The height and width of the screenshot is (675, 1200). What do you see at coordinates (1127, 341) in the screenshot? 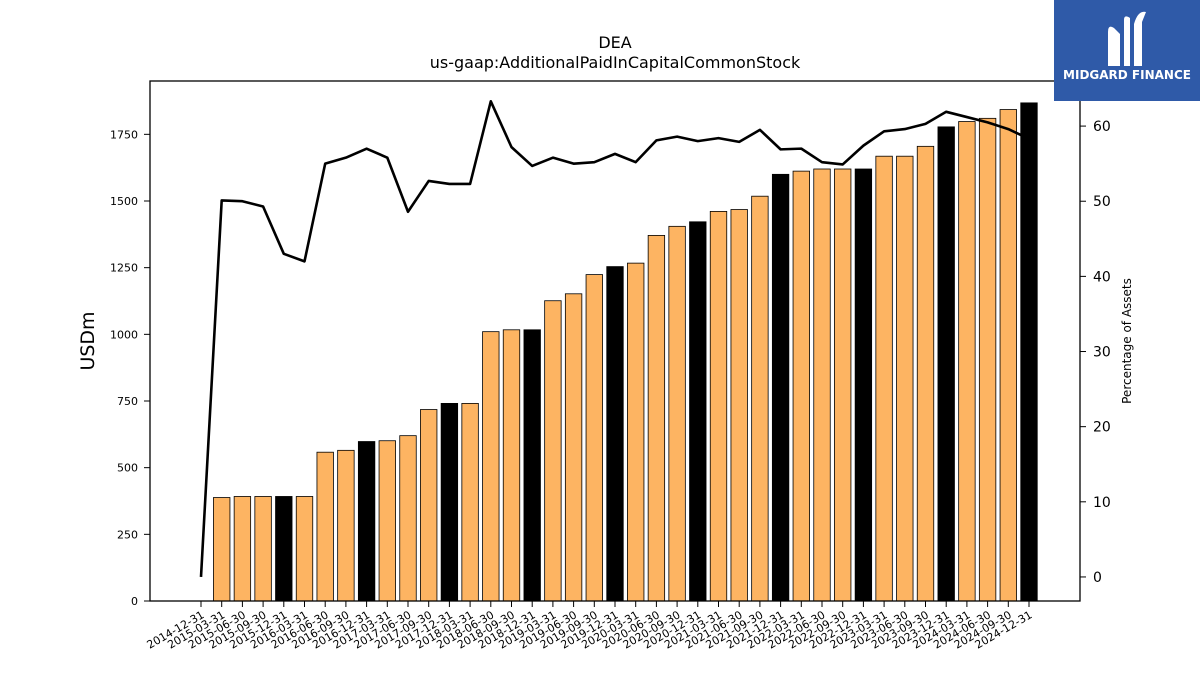
I see `y2-axis-label: Percentage of Assets` at bounding box center [1127, 341].